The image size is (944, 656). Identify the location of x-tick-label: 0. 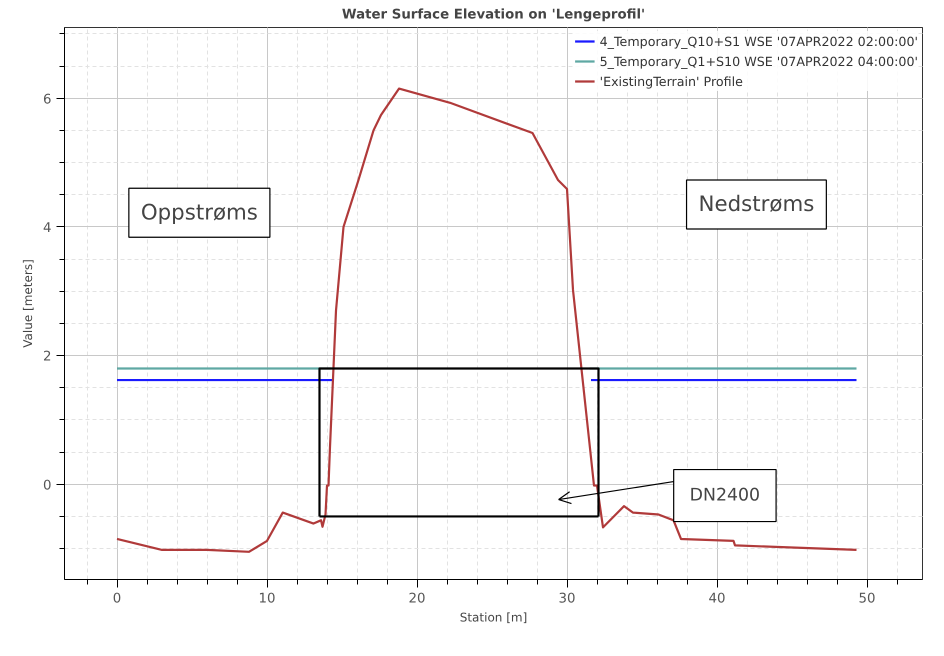
(117, 599).